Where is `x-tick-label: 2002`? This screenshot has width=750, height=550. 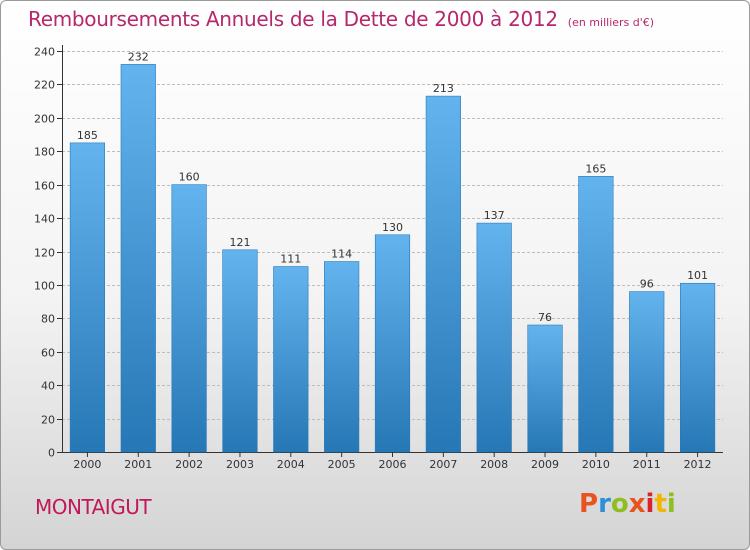
x-tick-label: 2002 is located at coordinates (189, 464).